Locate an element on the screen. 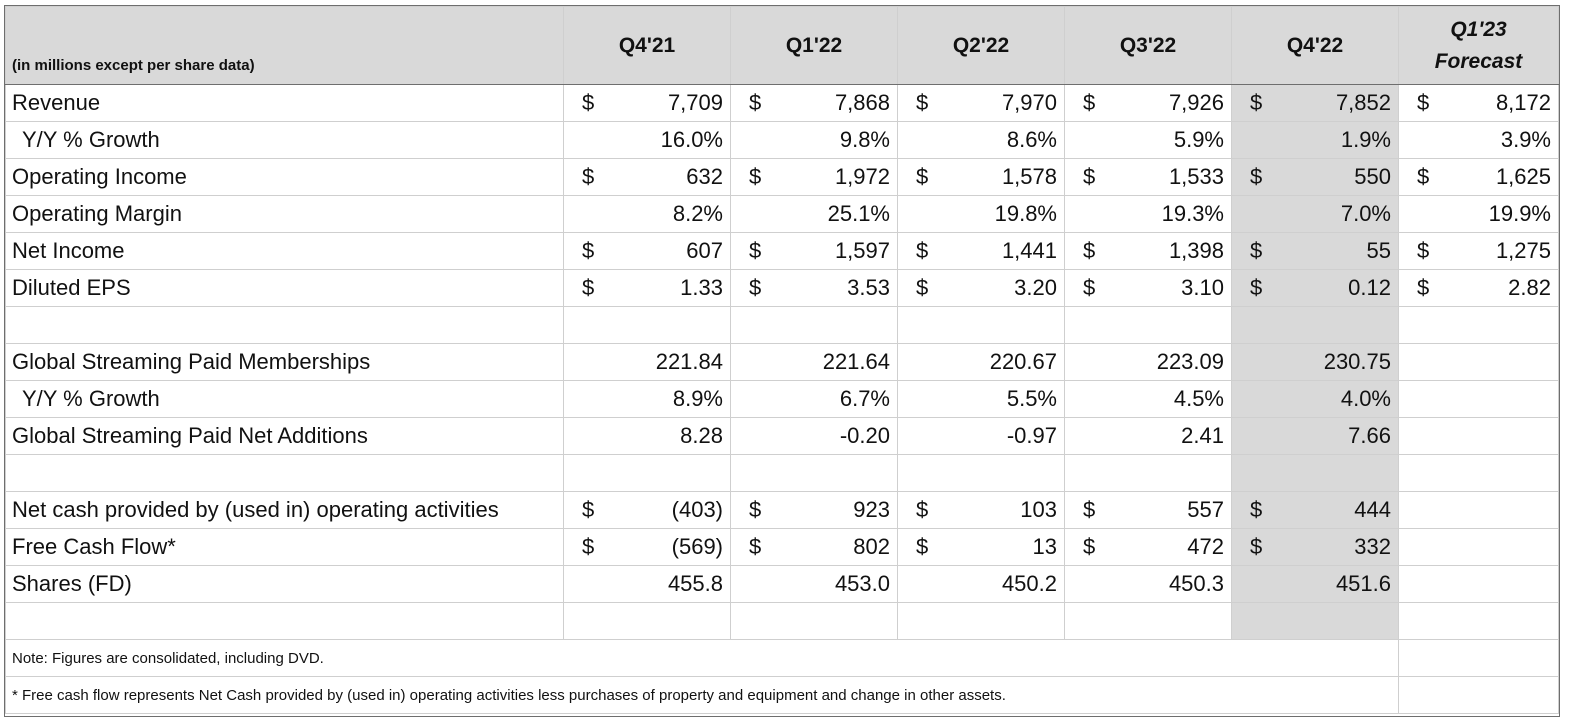 This screenshot has width=1572, height=723. value-cell: $607 is located at coordinates (647, 251).